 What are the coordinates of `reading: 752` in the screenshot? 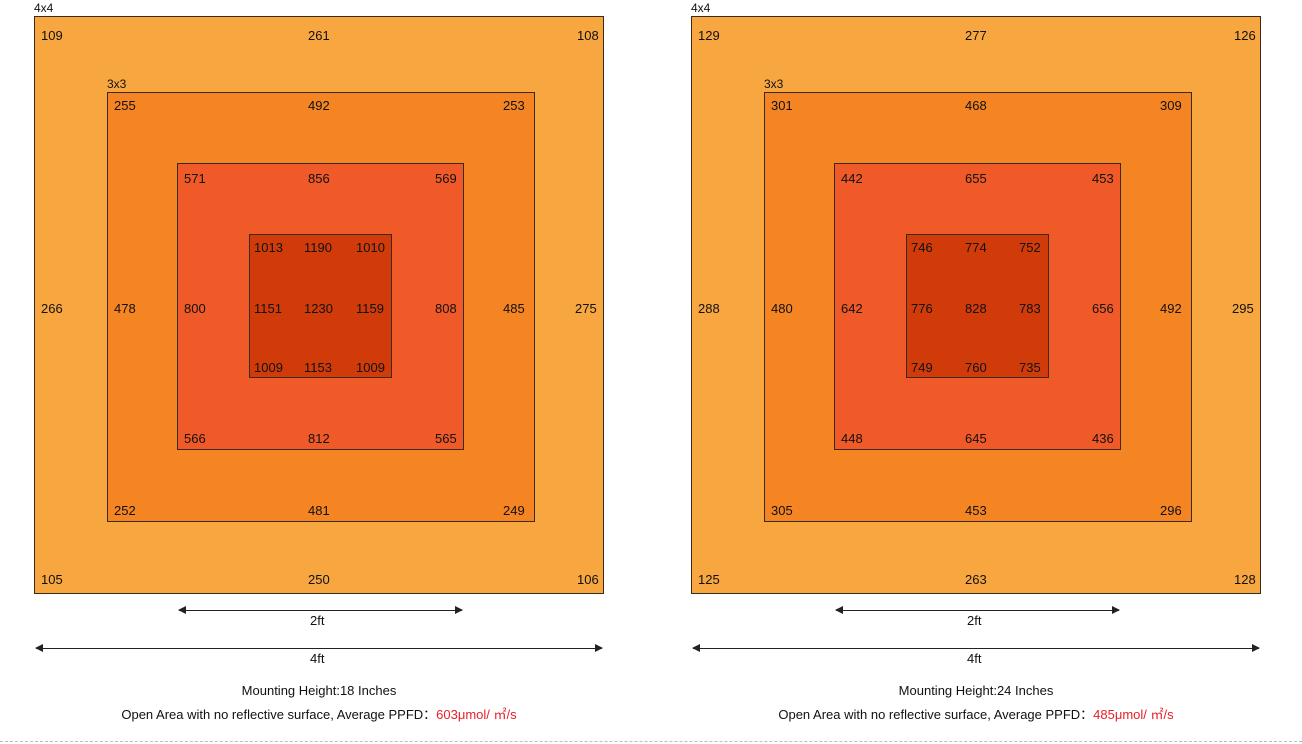 It's located at (1030, 247).